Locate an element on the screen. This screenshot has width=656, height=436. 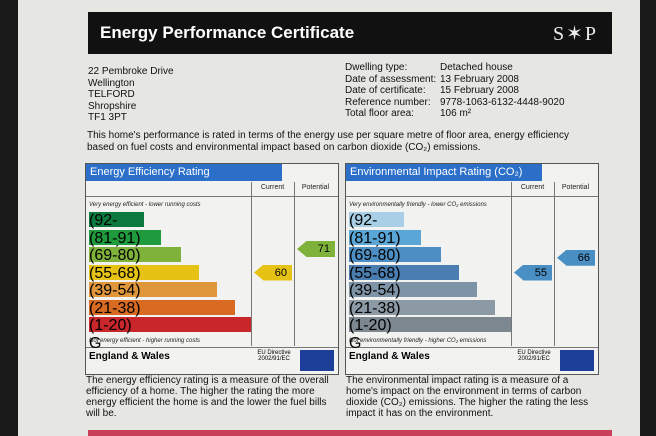
detail-value: 106 m² is located at coordinates (456, 113).